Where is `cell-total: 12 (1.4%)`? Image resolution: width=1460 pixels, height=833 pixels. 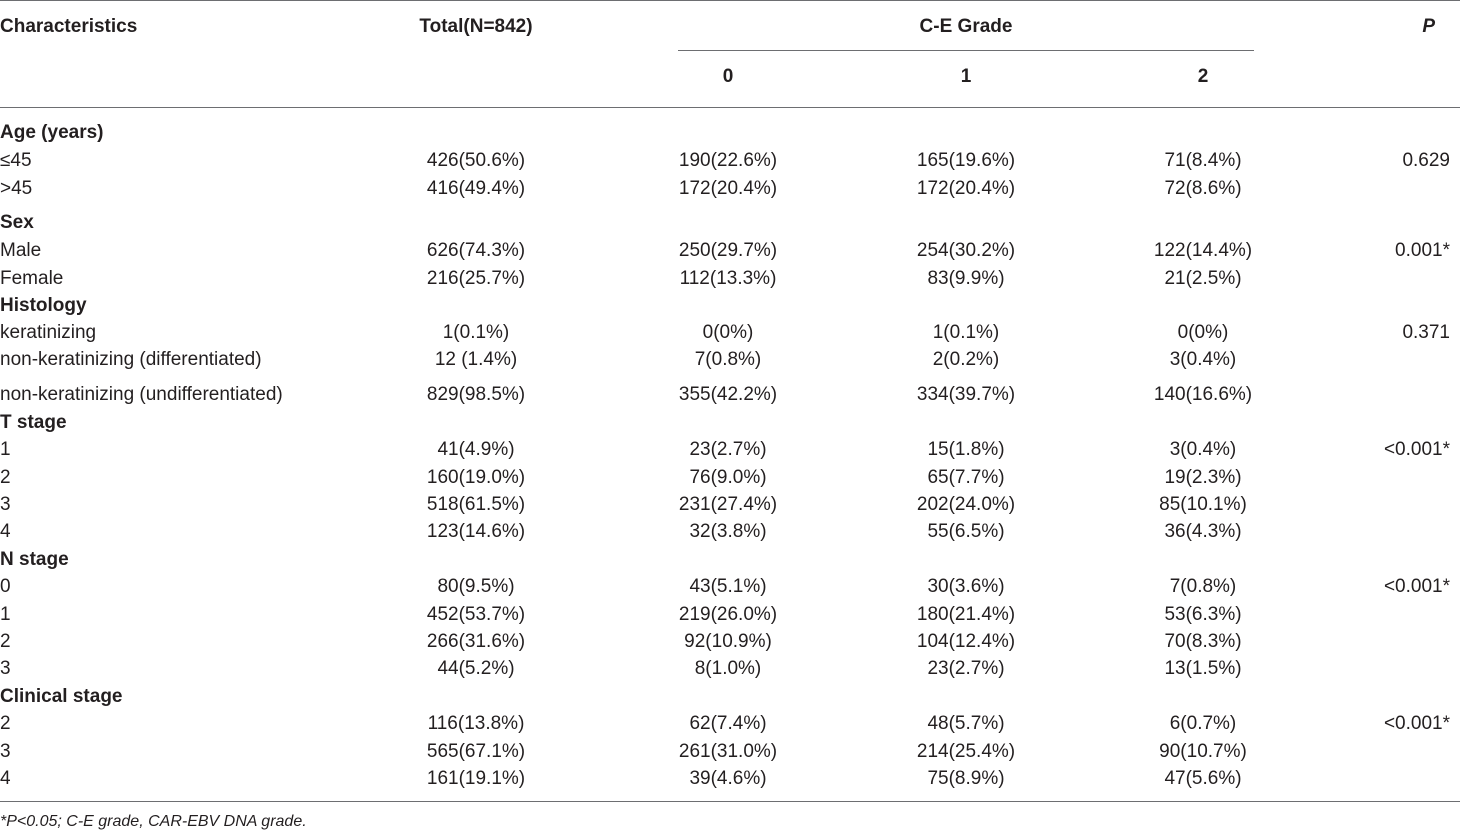 cell-total: 12 (1.4%) is located at coordinates (476, 359).